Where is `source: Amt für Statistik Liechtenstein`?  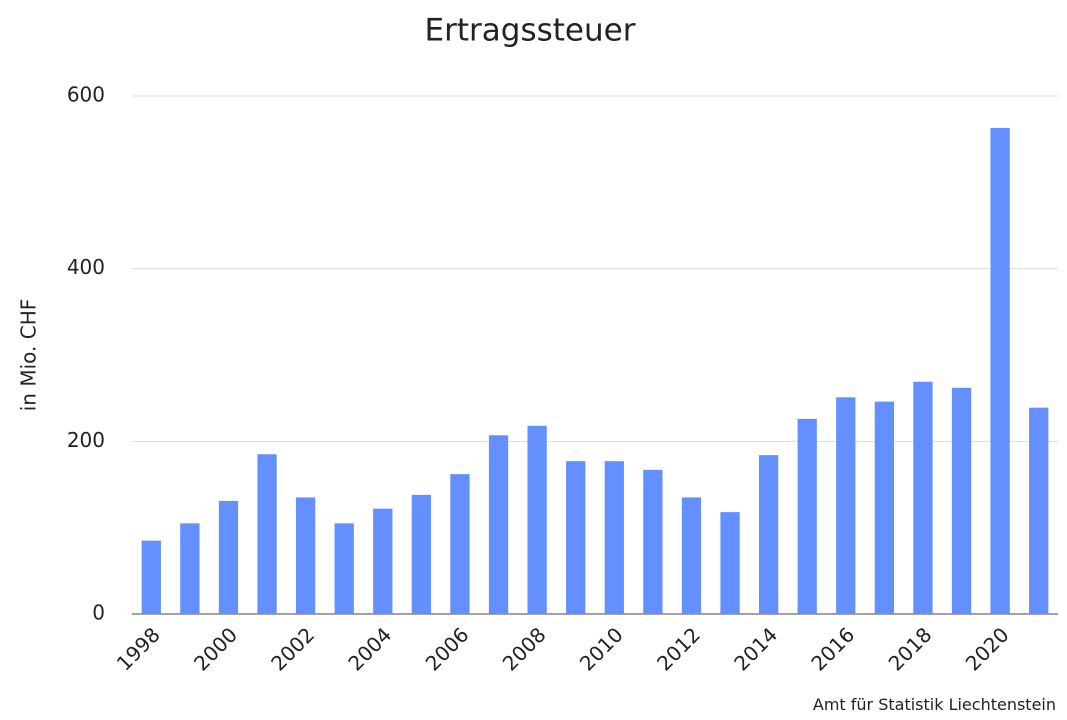
source: Amt für Statistik Liechtenstein is located at coordinates (934, 704).